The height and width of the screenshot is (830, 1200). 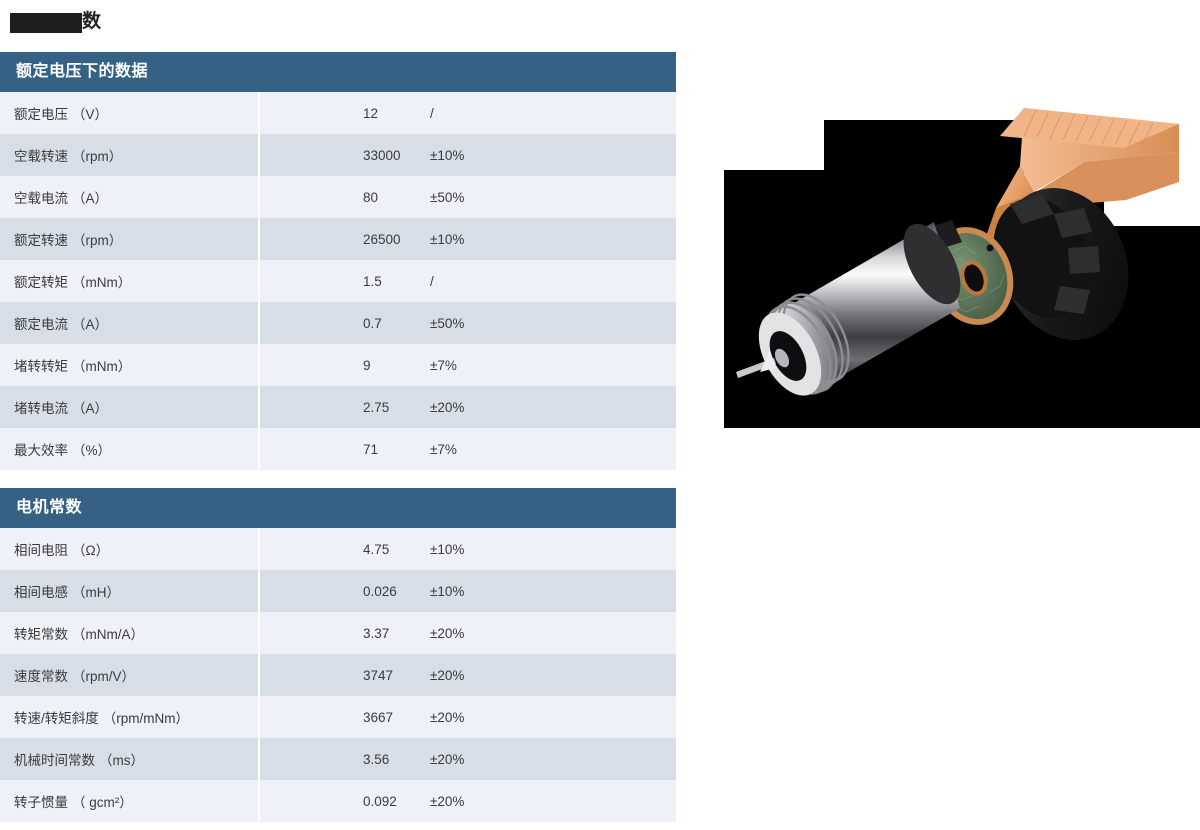 I want to click on table-row: 空载电流 （A） 80 ±50%, so click(x=338, y=197).